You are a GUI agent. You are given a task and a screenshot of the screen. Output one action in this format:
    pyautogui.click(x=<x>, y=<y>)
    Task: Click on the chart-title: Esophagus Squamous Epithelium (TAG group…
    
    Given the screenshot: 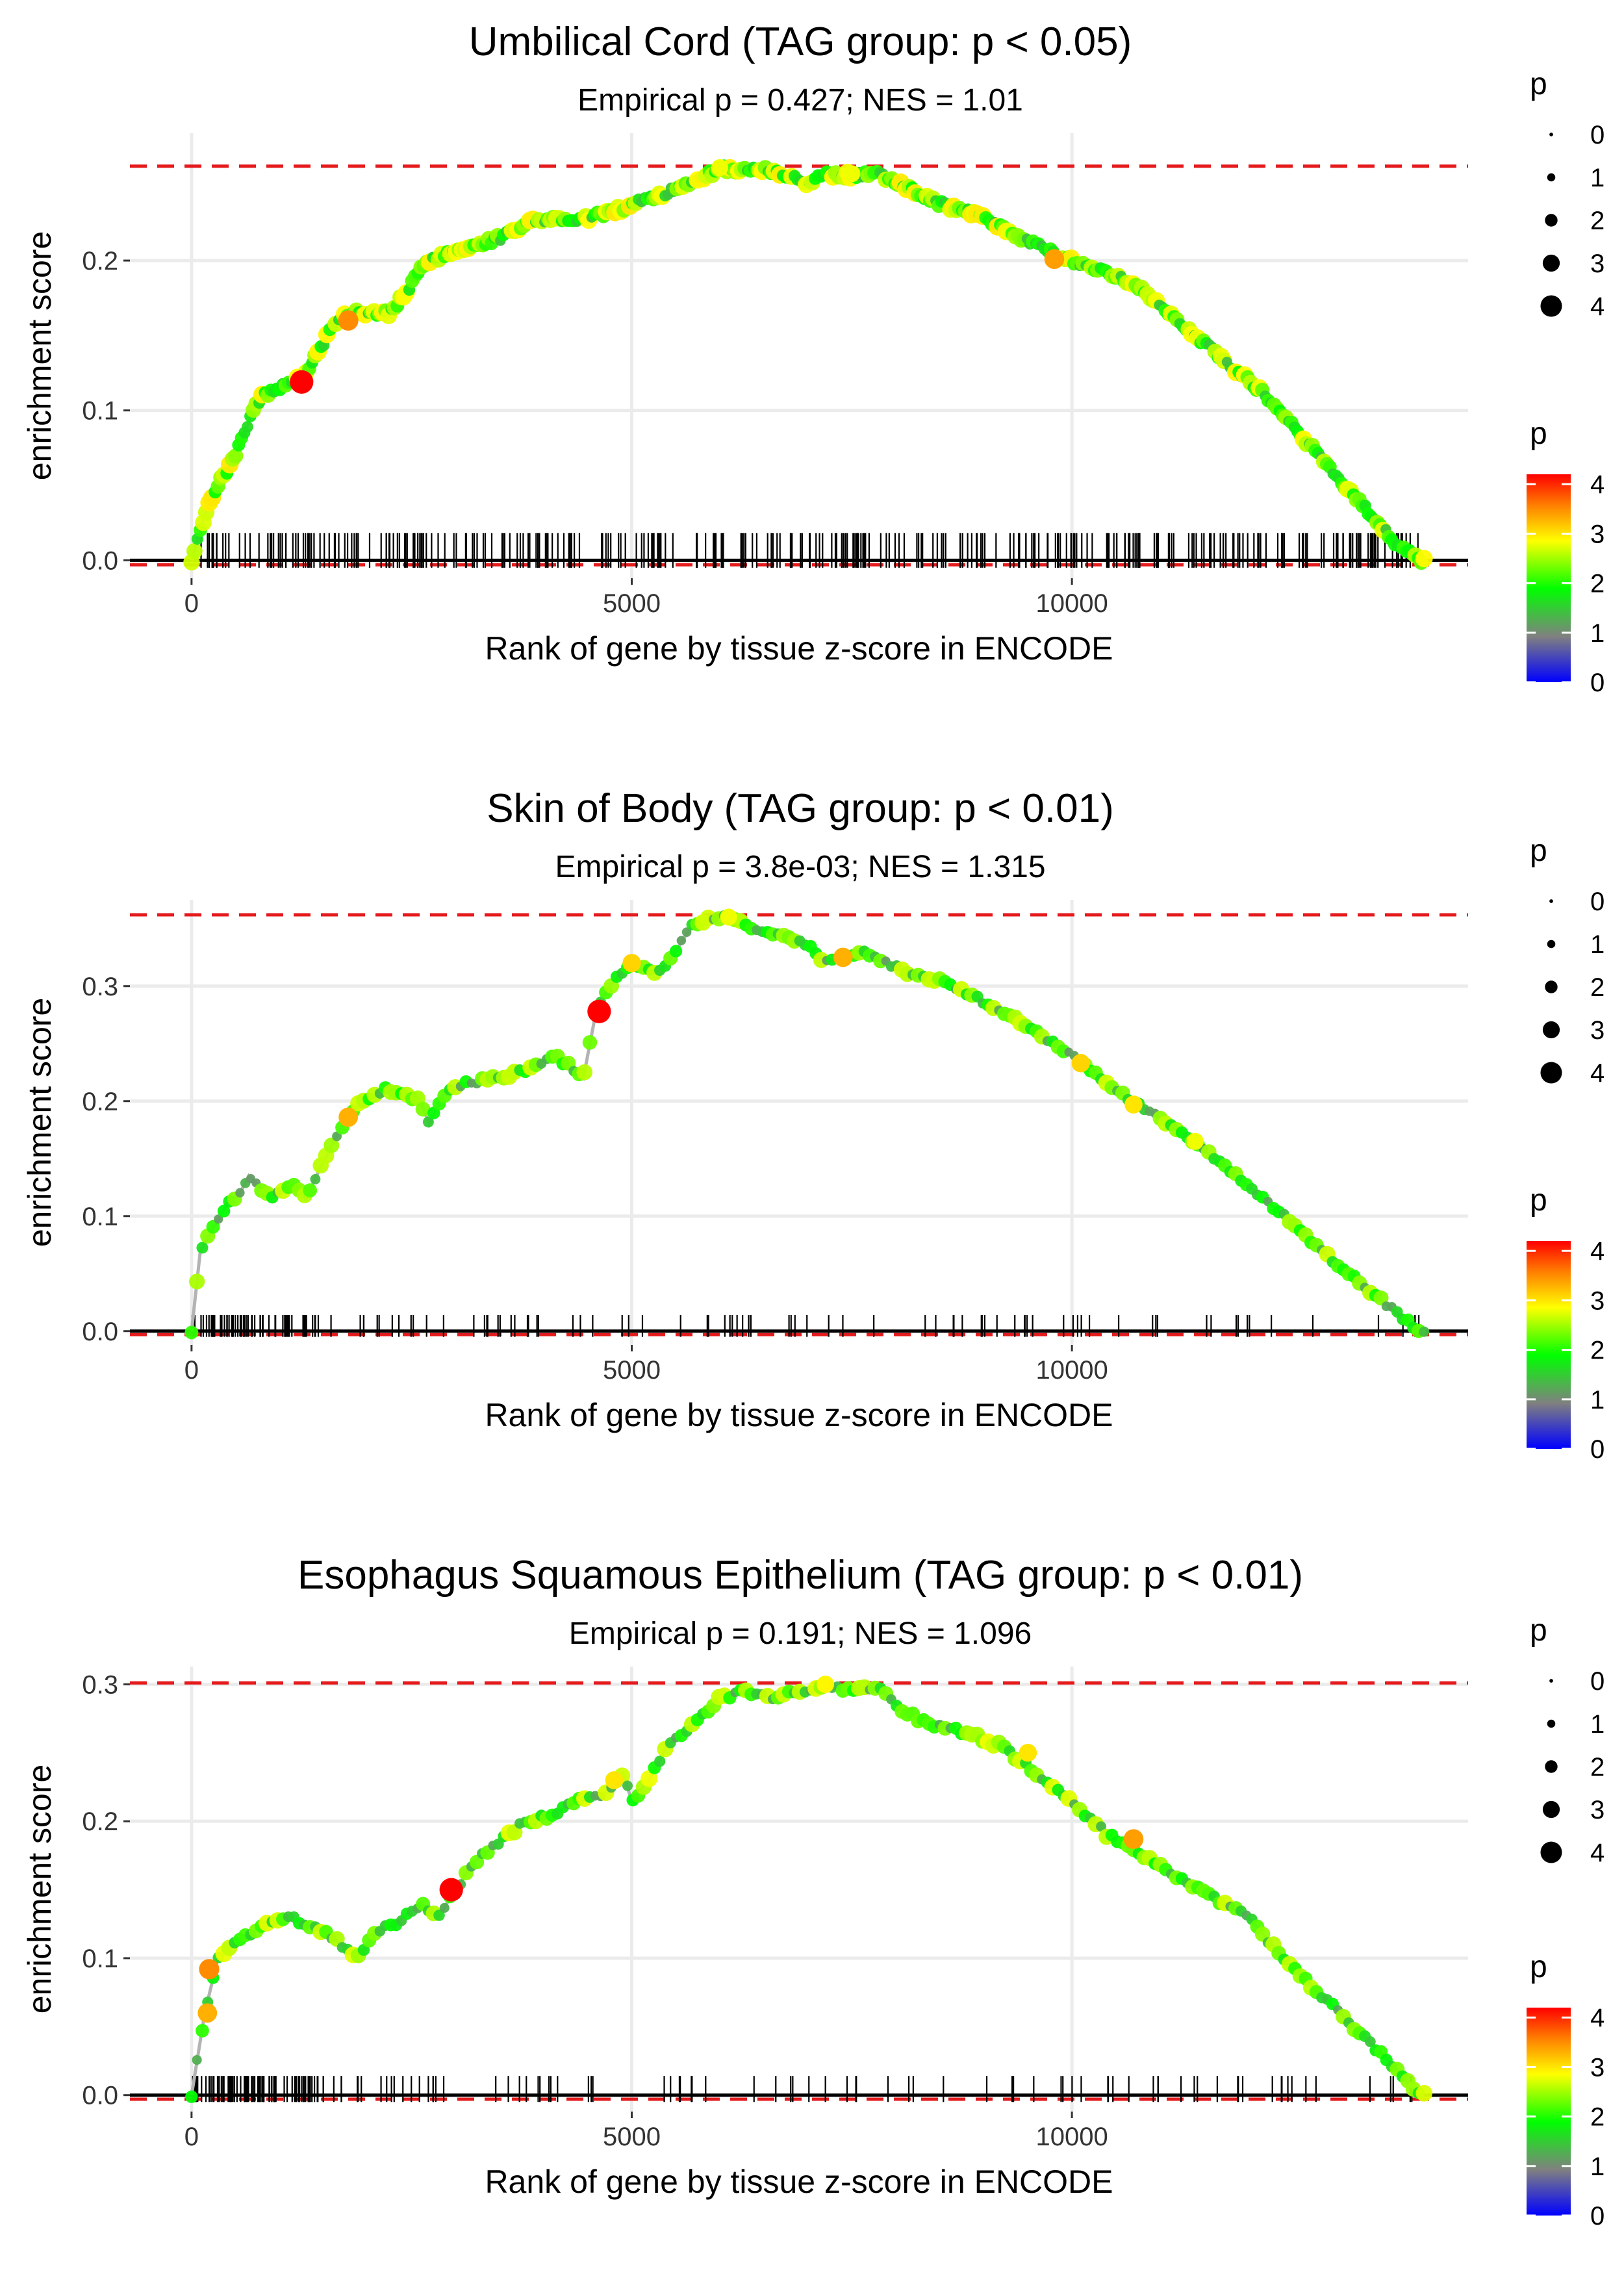 What is the action you would take?
    pyautogui.click(x=800, y=1575)
    